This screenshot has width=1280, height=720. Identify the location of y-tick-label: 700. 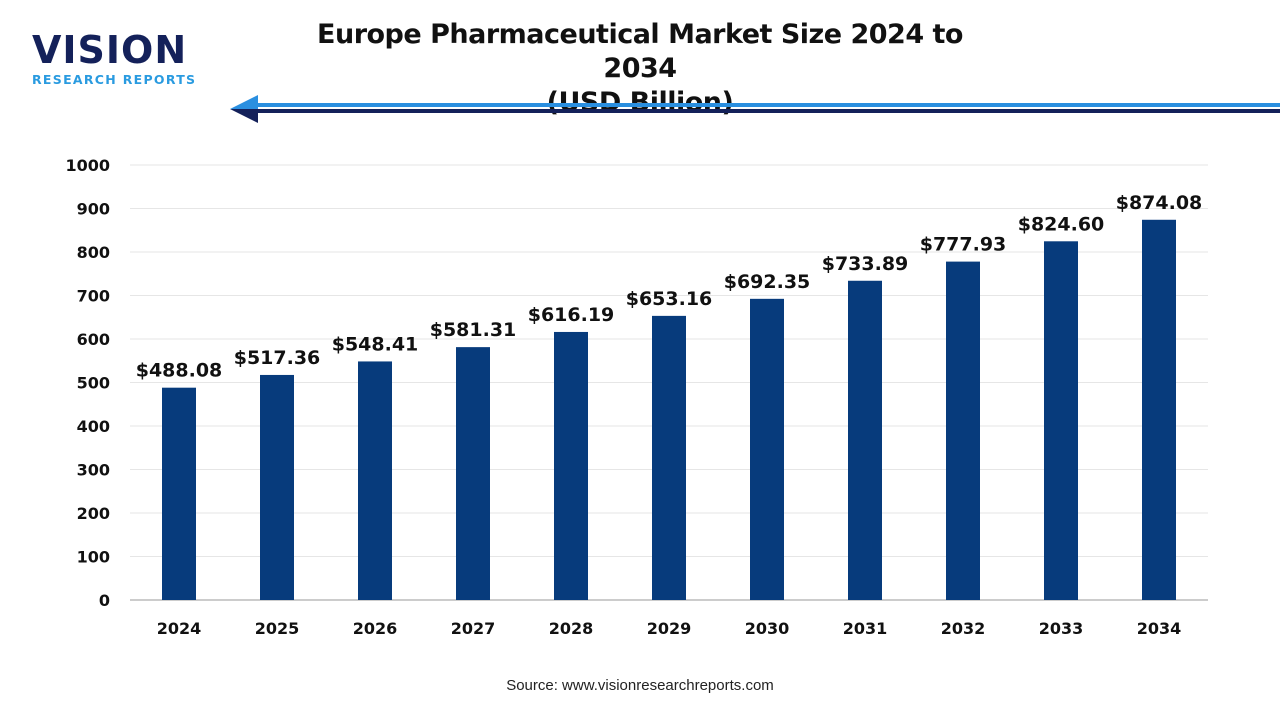
(93, 296).